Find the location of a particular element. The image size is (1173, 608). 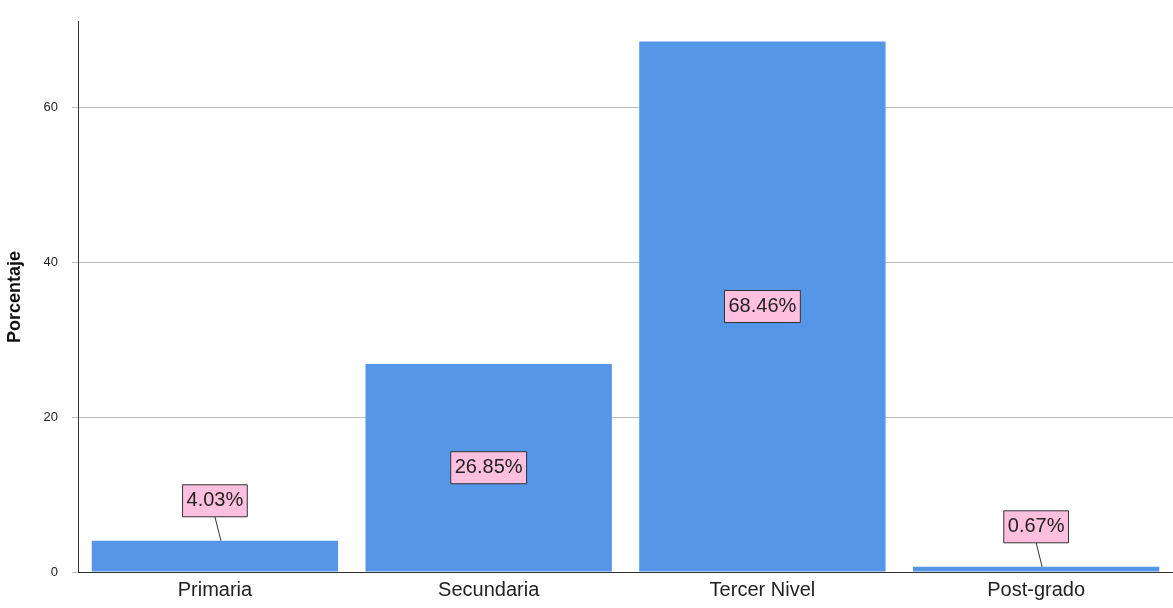

x-tick-label: Secundaria is located at coordinates (489, 588).